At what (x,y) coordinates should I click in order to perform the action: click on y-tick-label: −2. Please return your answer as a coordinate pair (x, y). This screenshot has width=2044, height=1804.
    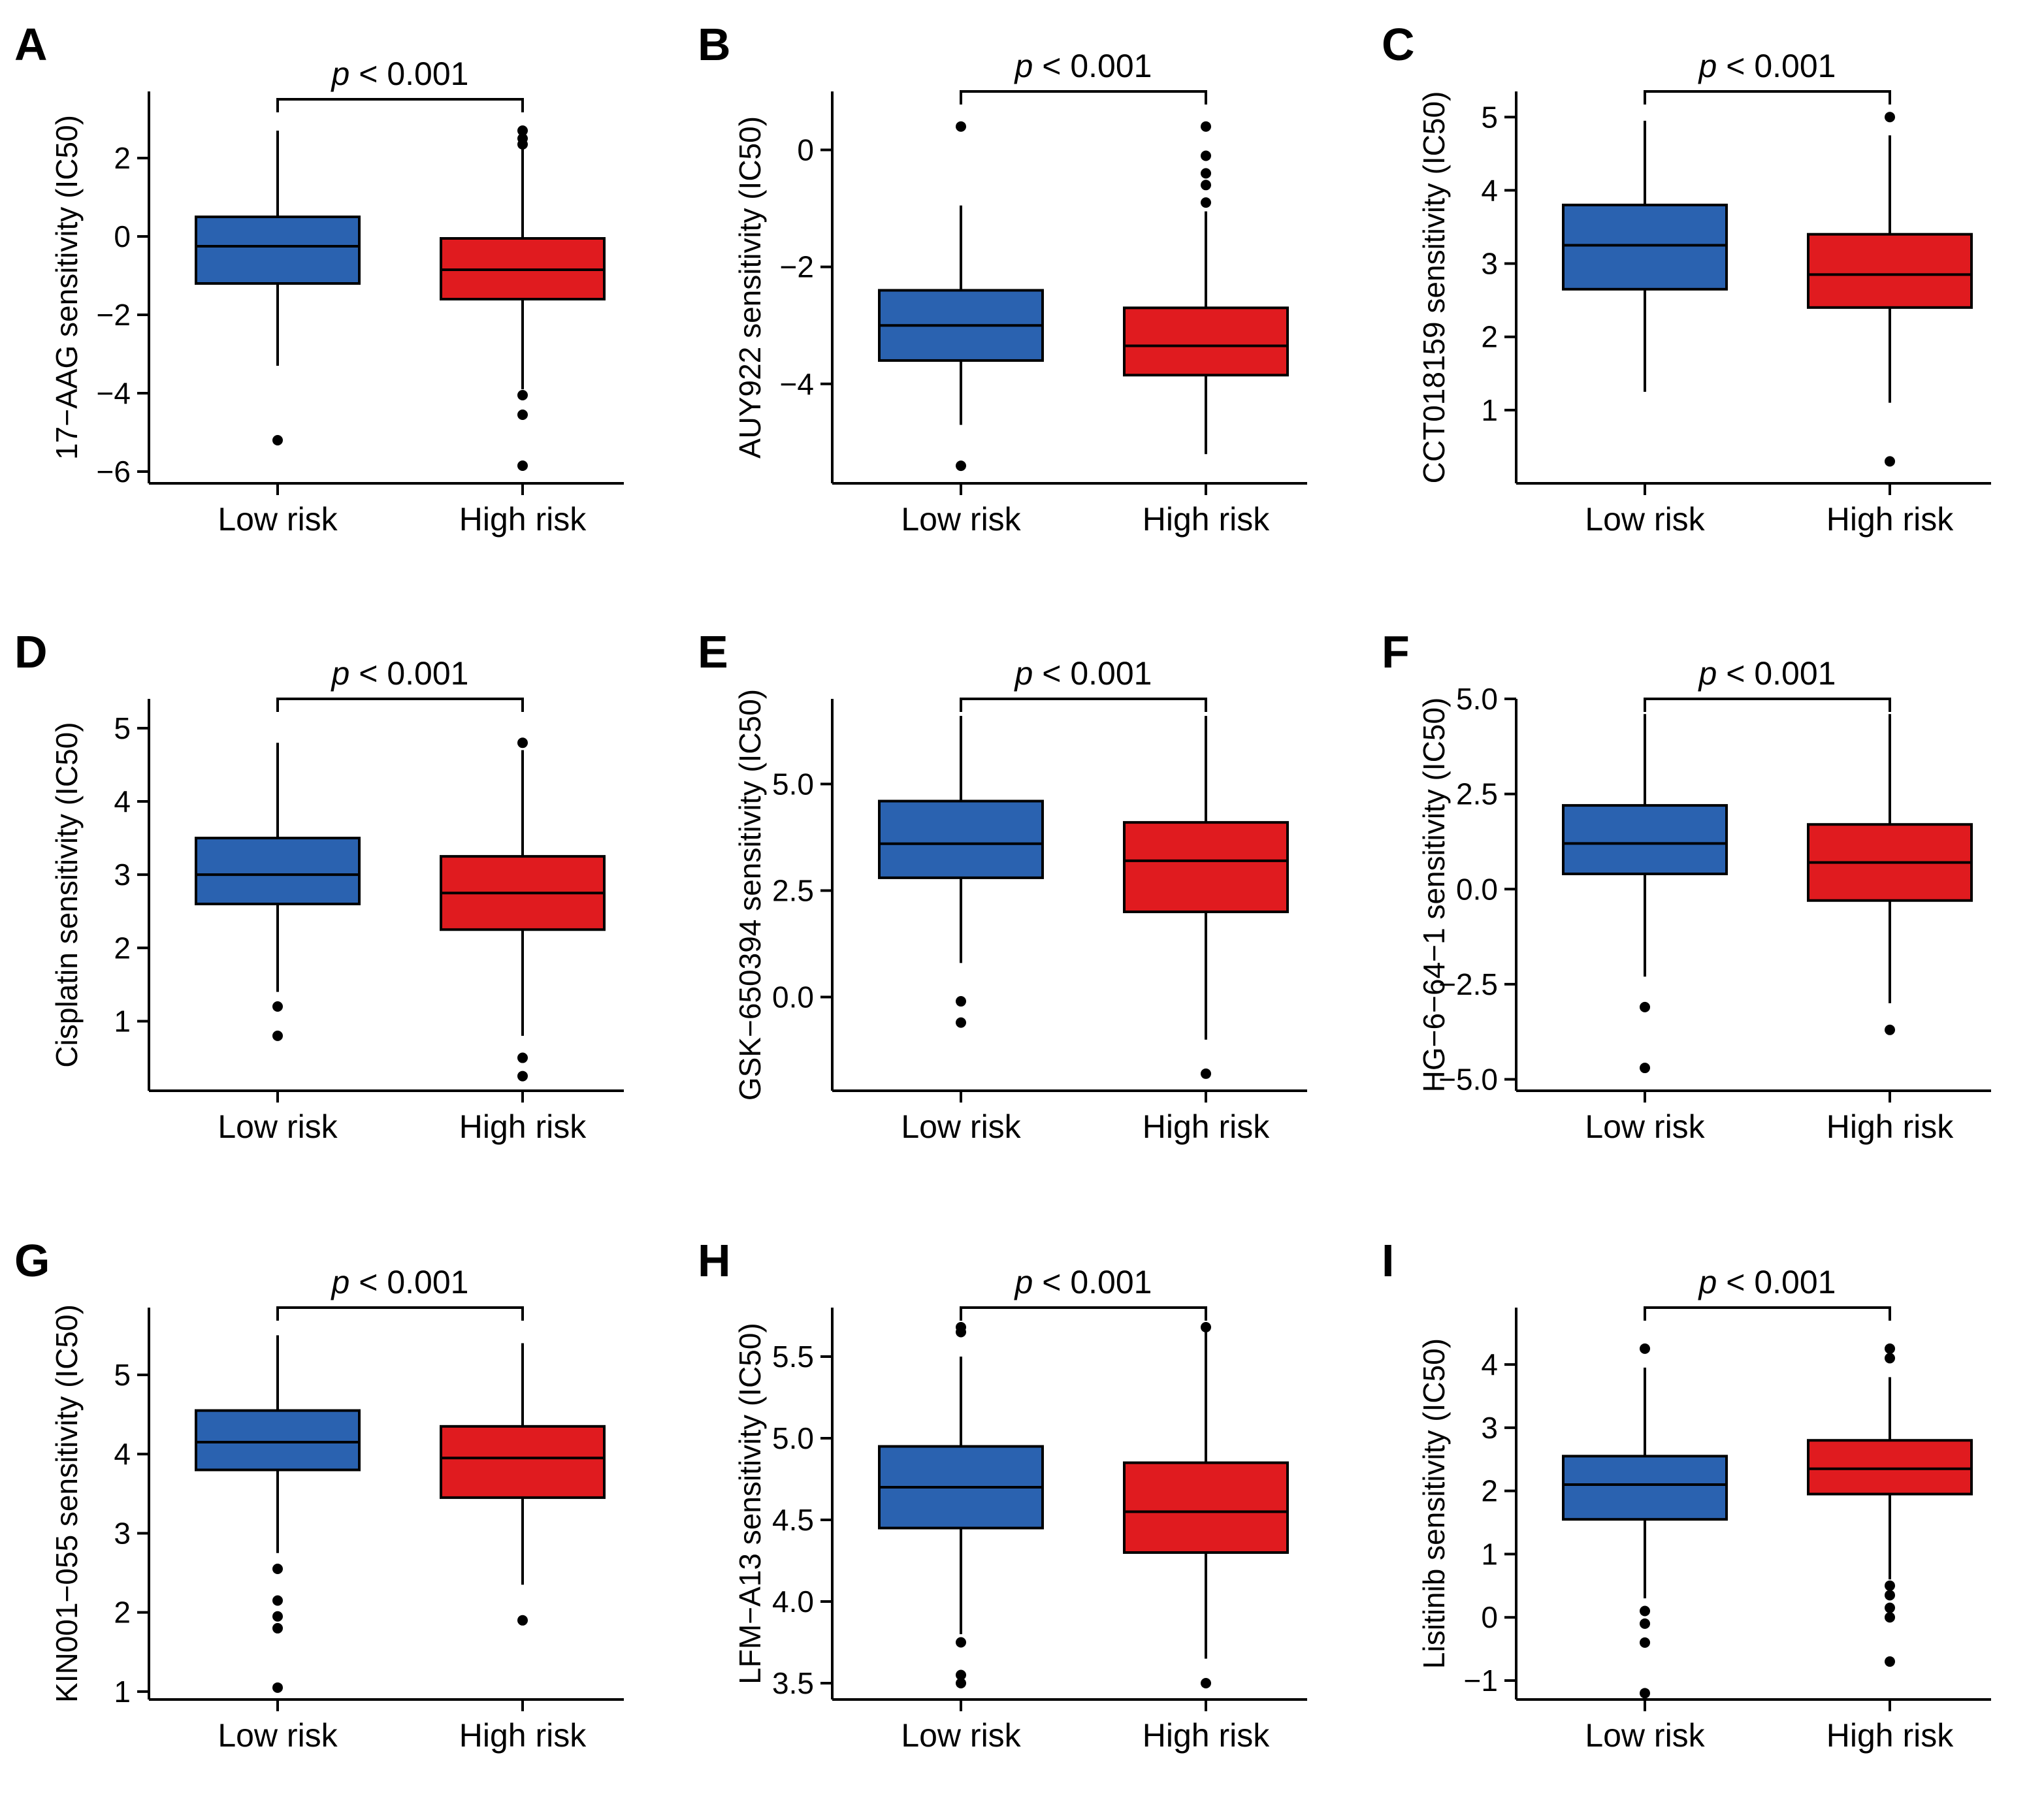
    Looking at the image, I should click on (797, 267).